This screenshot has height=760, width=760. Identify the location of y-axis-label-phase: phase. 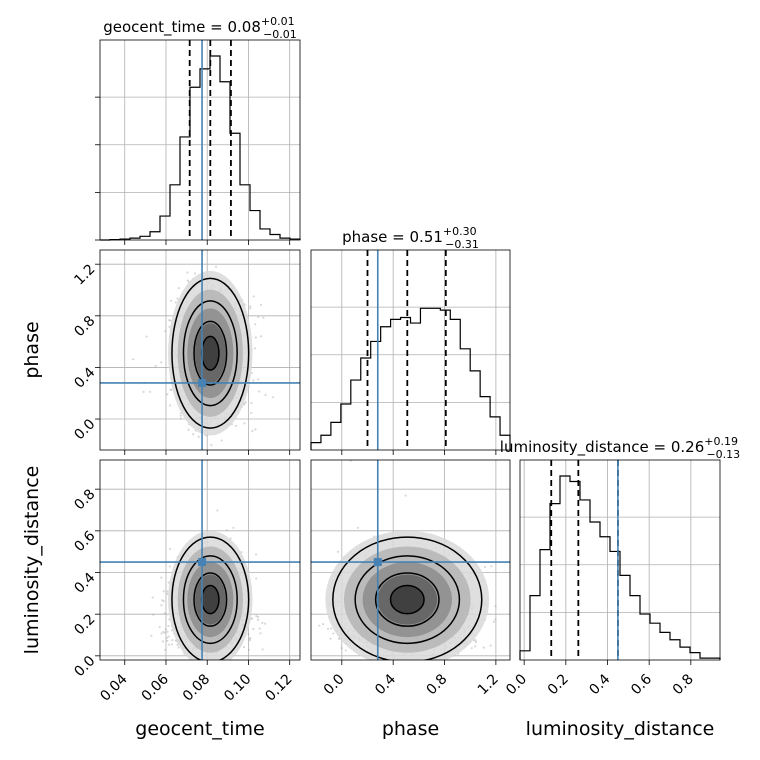
(32, 349).